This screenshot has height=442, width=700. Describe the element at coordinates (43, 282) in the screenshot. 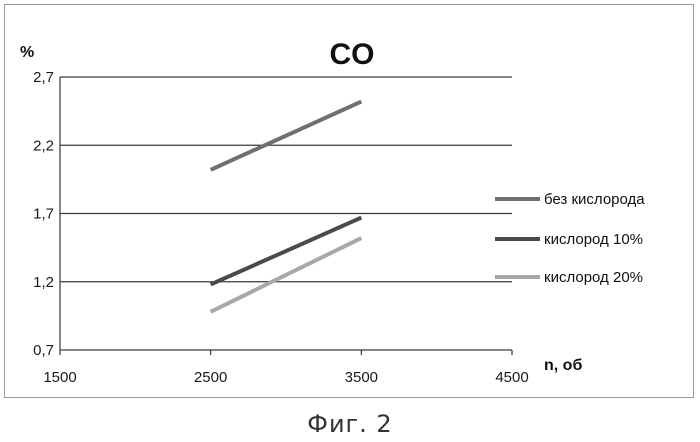

I see `y-tick-label: 1,2` at that location.